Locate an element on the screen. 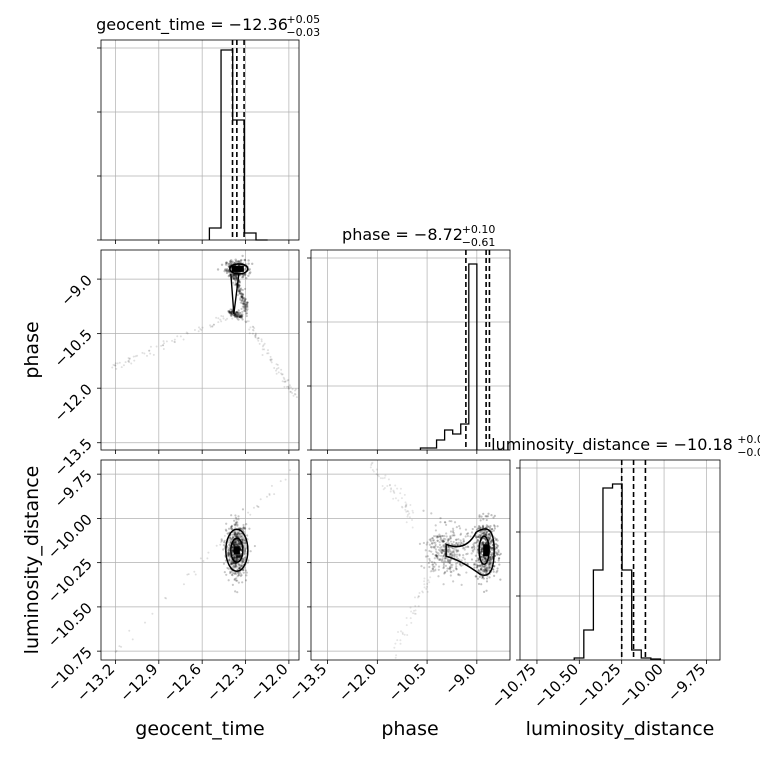 This screenshot has height=760, width=760. phase-title: phase = −8.72 is located at coordinates (402, 234).